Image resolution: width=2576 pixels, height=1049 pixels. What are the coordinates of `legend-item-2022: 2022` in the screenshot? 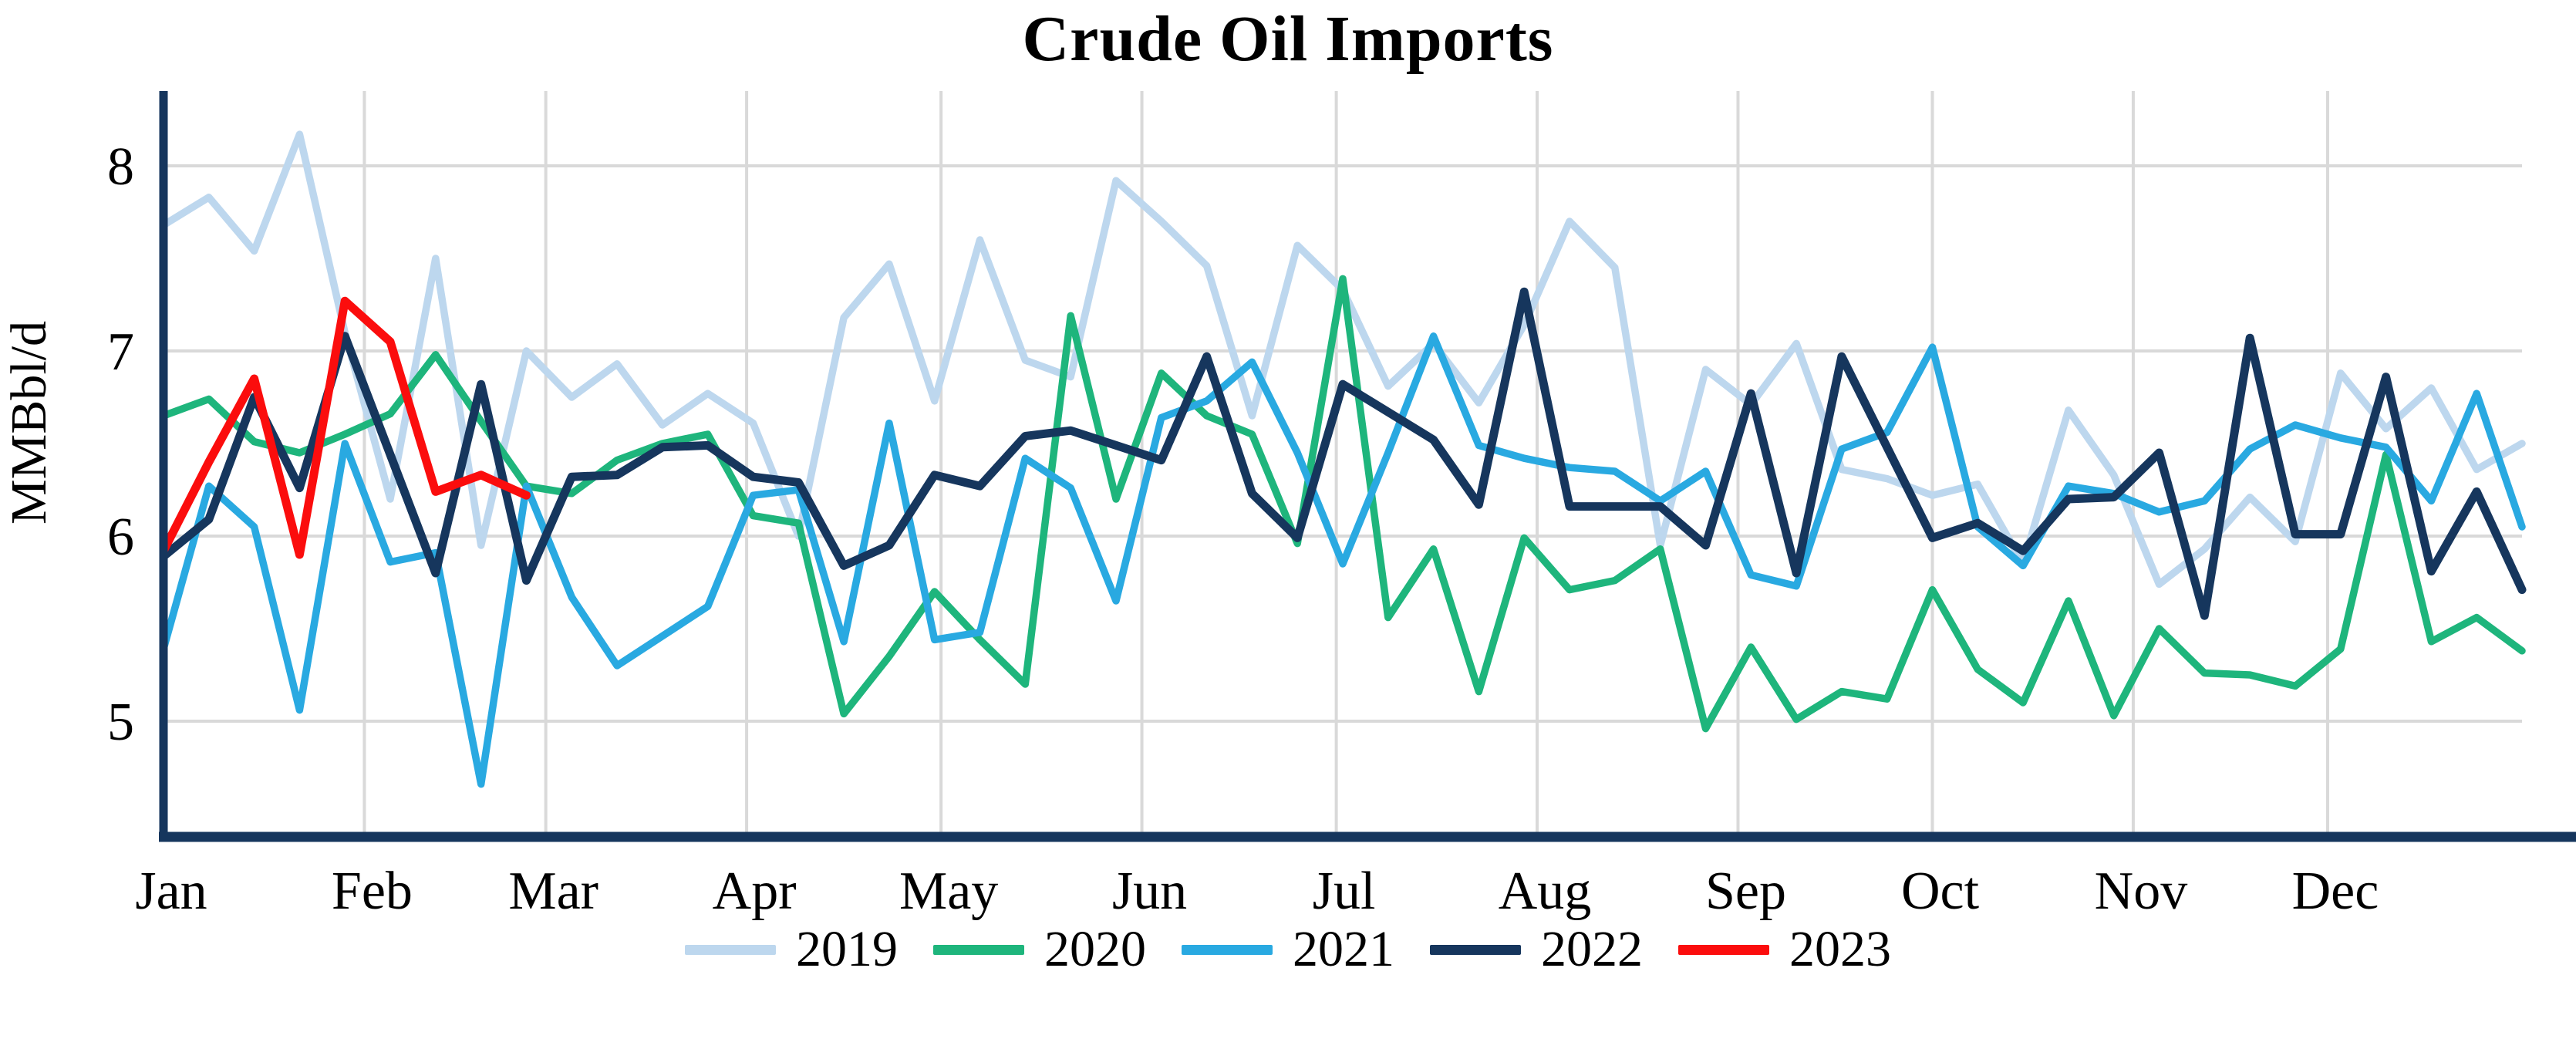 It's located at (1536, 949).